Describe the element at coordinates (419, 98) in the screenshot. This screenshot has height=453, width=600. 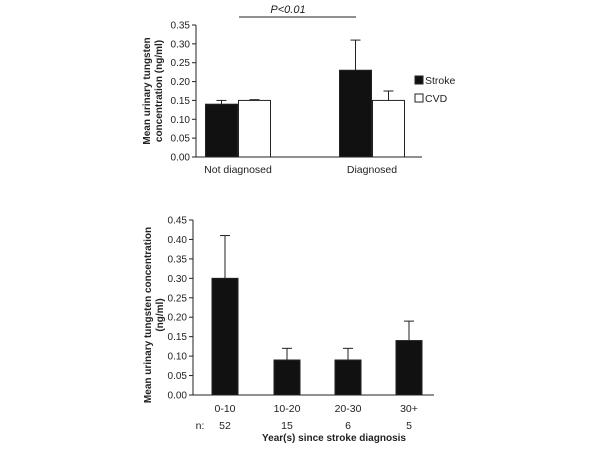
I see `legend-swatch-cvd` at that location.